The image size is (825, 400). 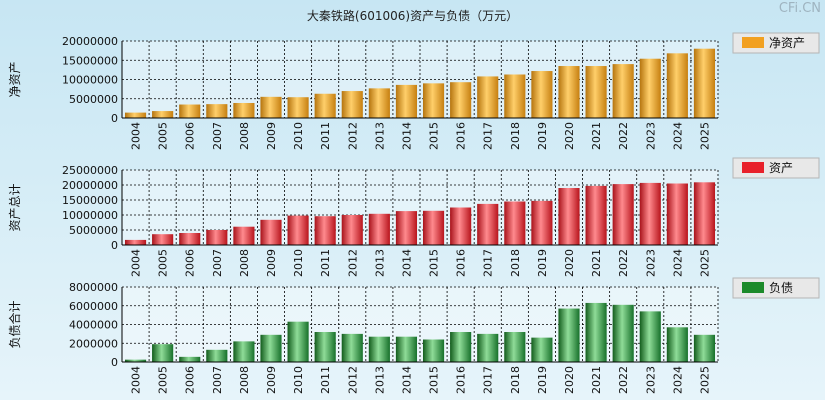 I want to click on bar-2007, so click(x=217, y=237).